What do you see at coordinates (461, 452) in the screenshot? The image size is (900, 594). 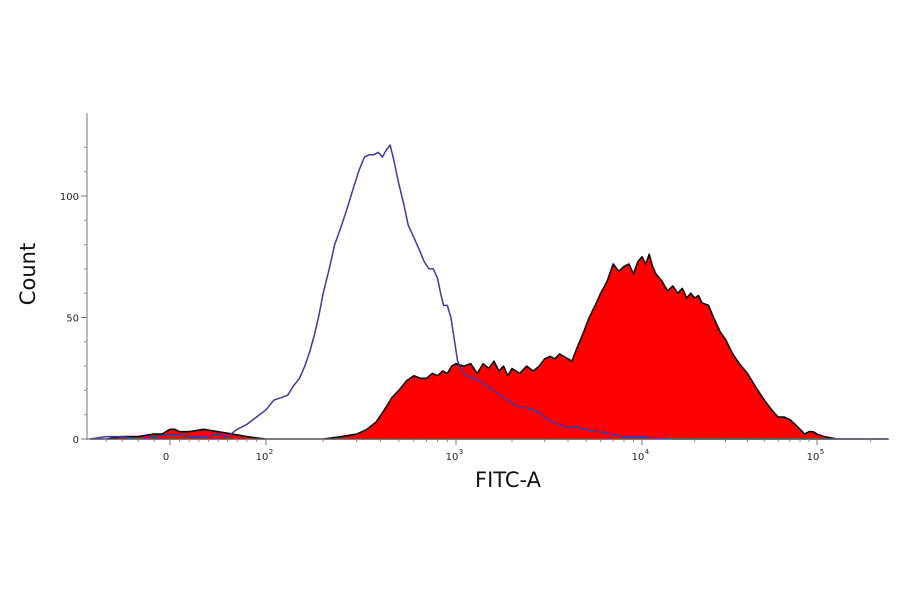 I see `x-tick-exponent: 3` at bounding box center [461, 452].